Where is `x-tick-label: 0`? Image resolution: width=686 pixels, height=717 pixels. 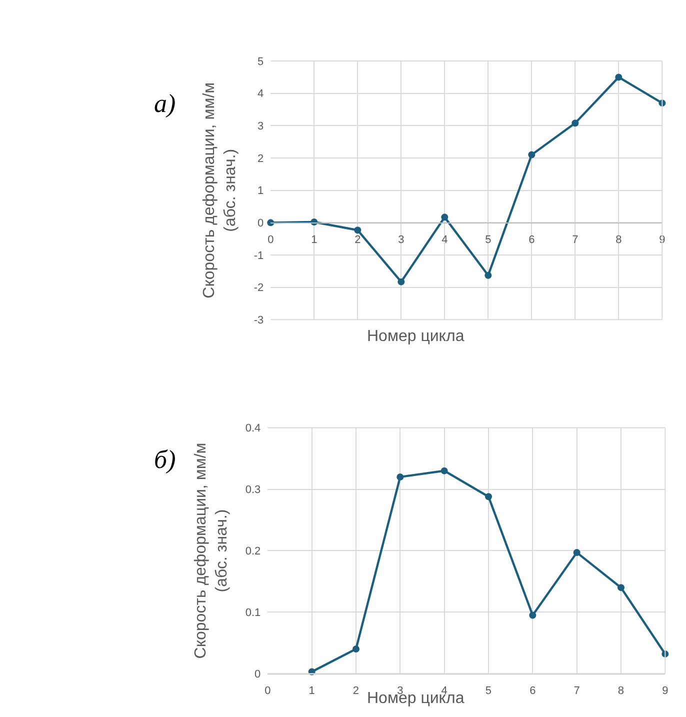 x-tick-label: 0 is located at coordinates (271, 240).